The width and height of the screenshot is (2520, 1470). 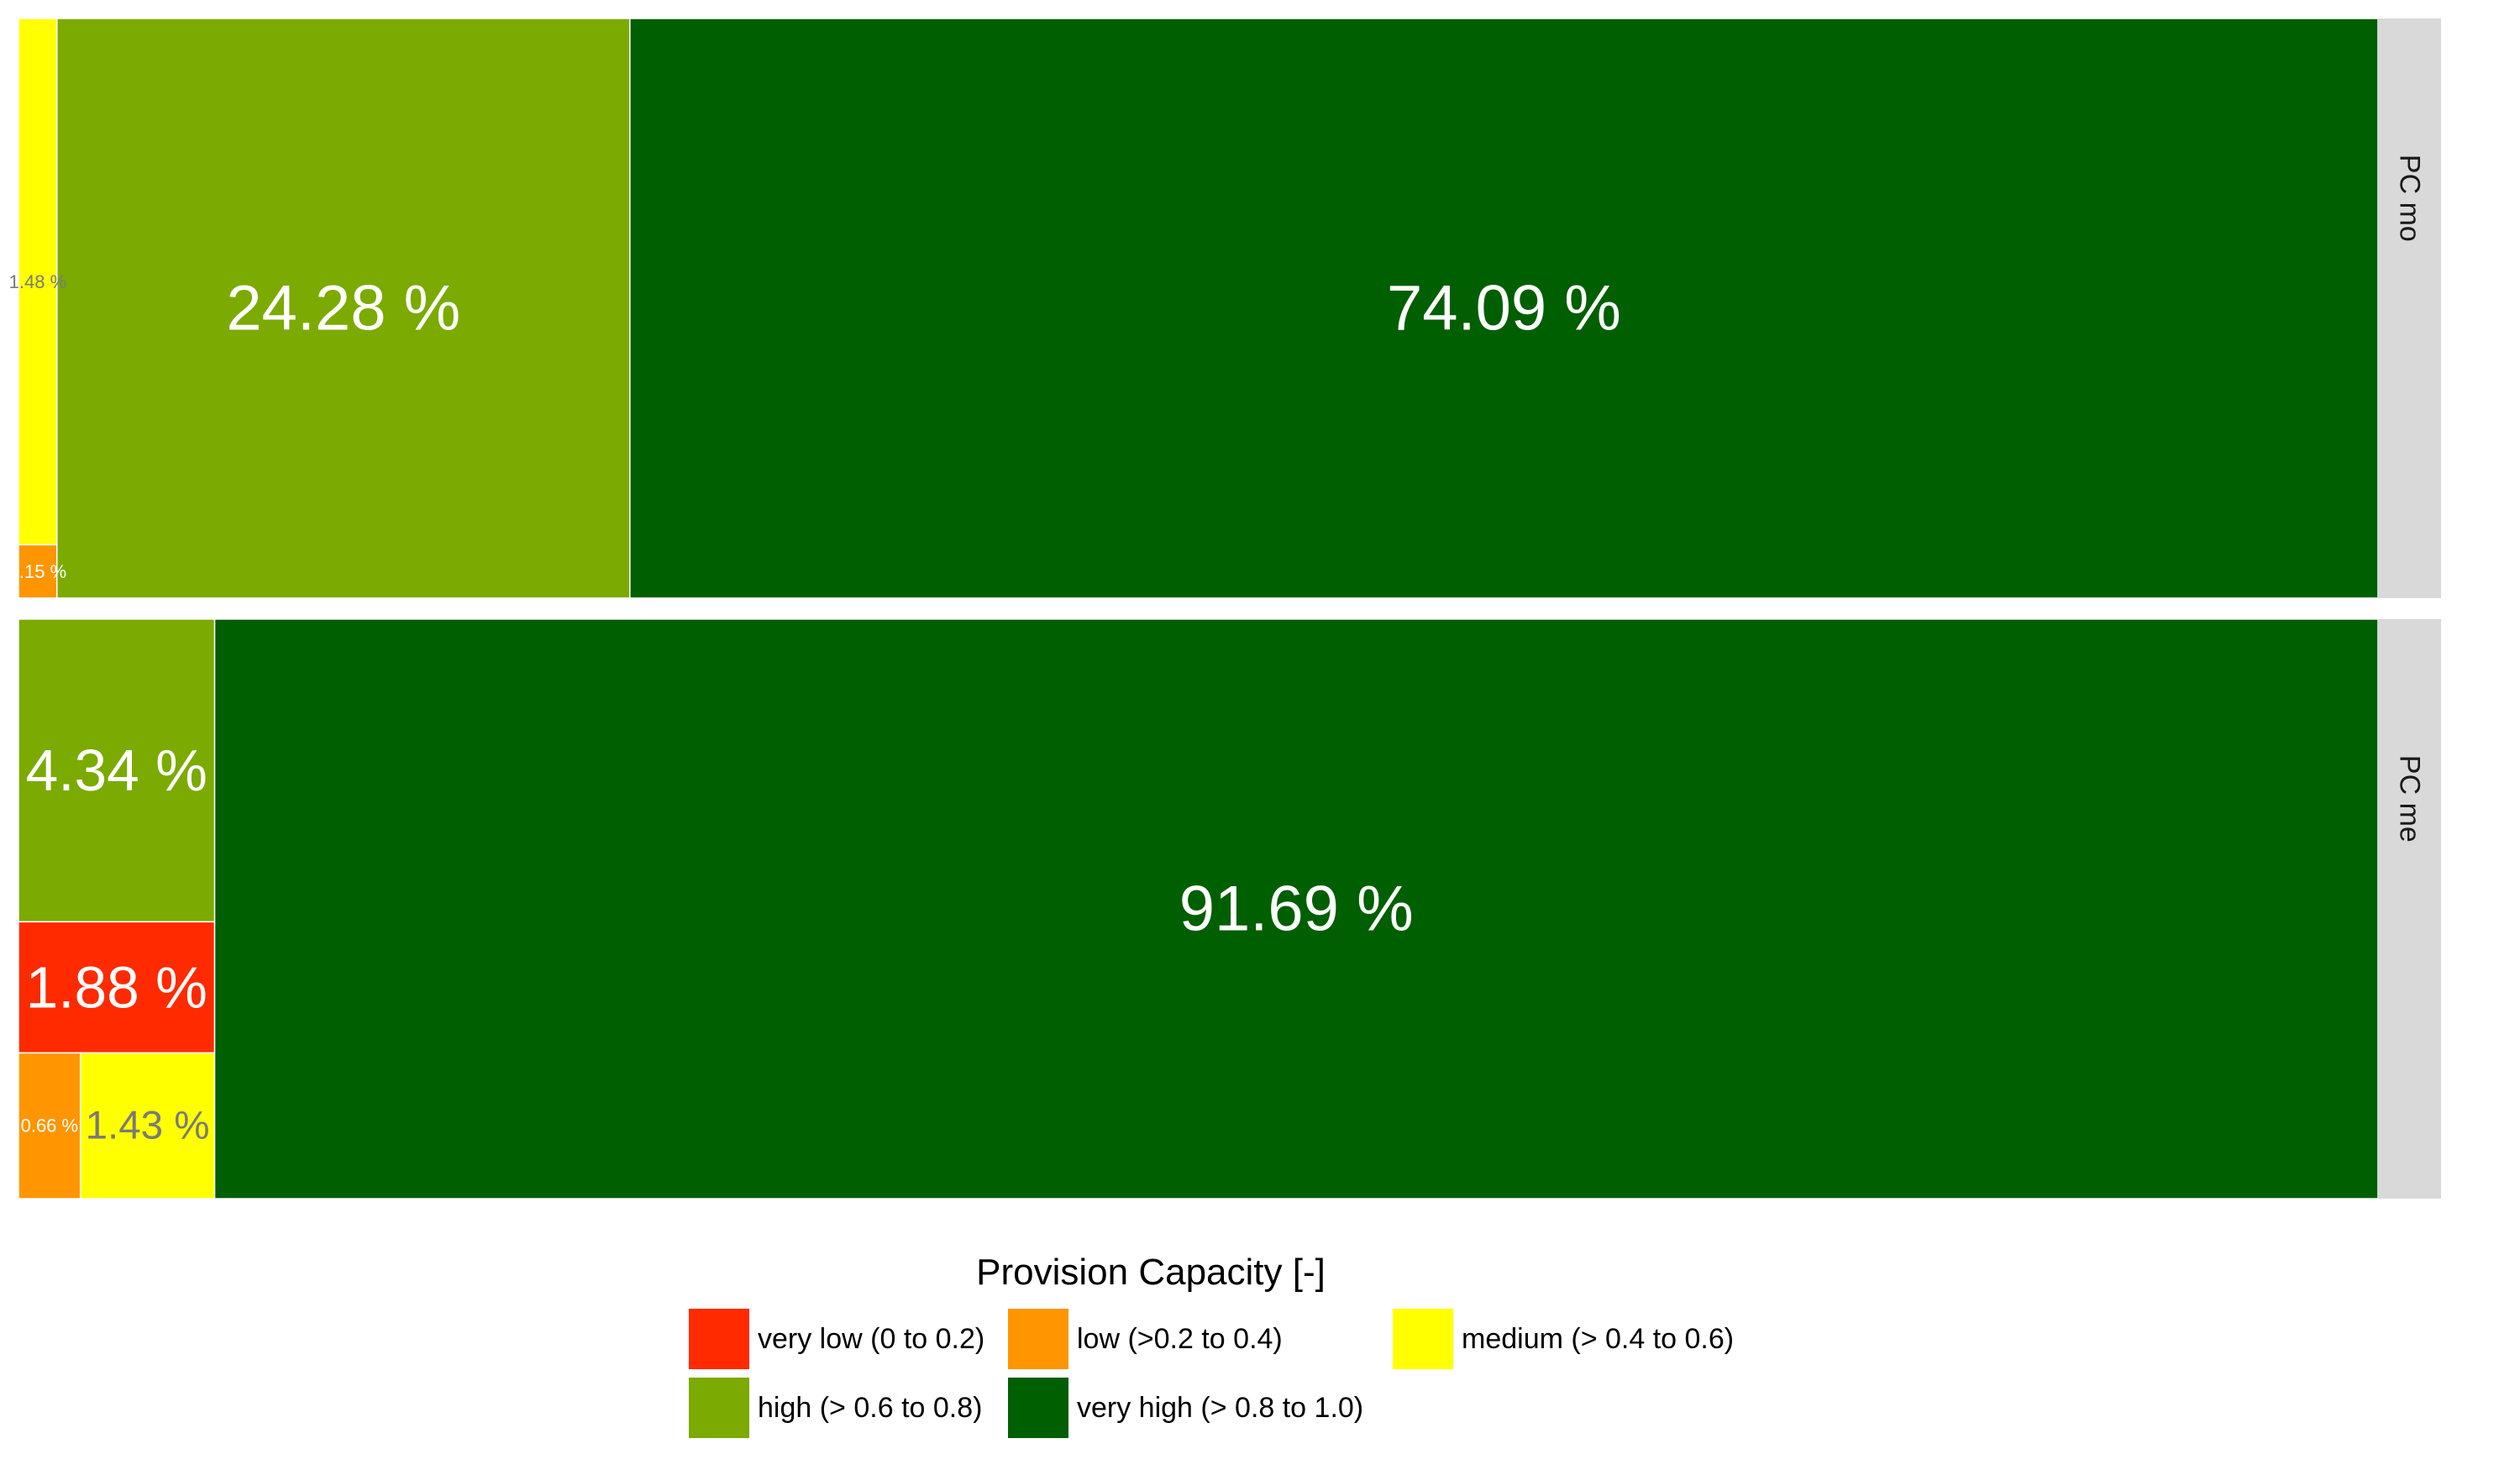 I want to click on tile-label-pc-mo-low: 0.15 %, so click(x=38, y=571).